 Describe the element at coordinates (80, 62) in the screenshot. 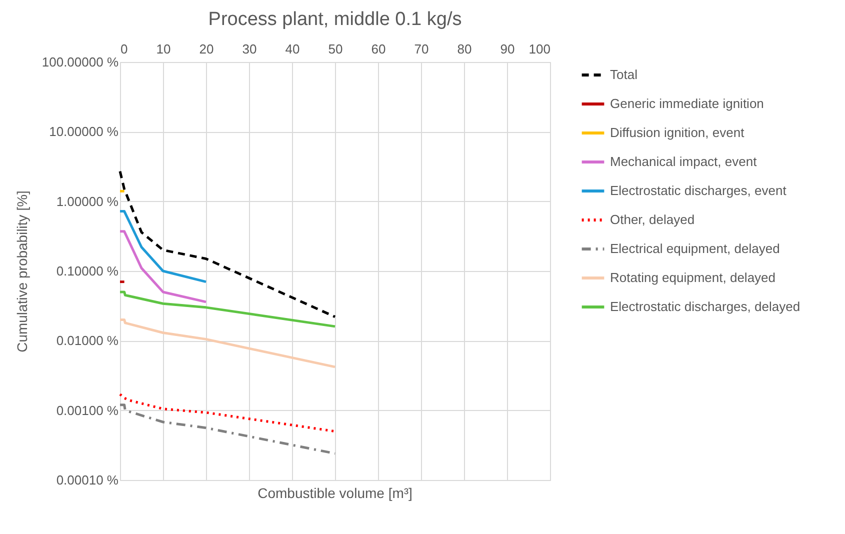

I see `y-tick-label: 100.00000 %` at that location.